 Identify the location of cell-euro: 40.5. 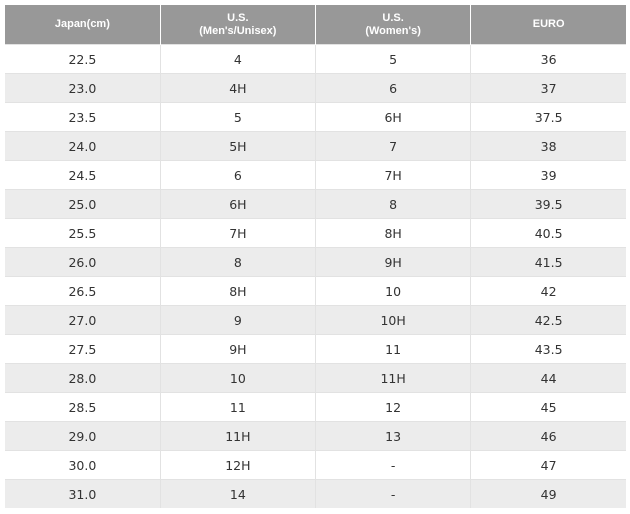
(548, 233).